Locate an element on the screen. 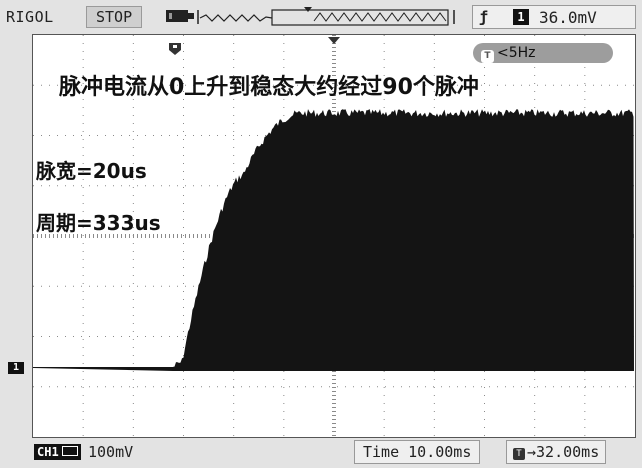 The height and width of the screenshot is (468, 642). annotation-period: 周期=333us is located at coordinates (98, 223).